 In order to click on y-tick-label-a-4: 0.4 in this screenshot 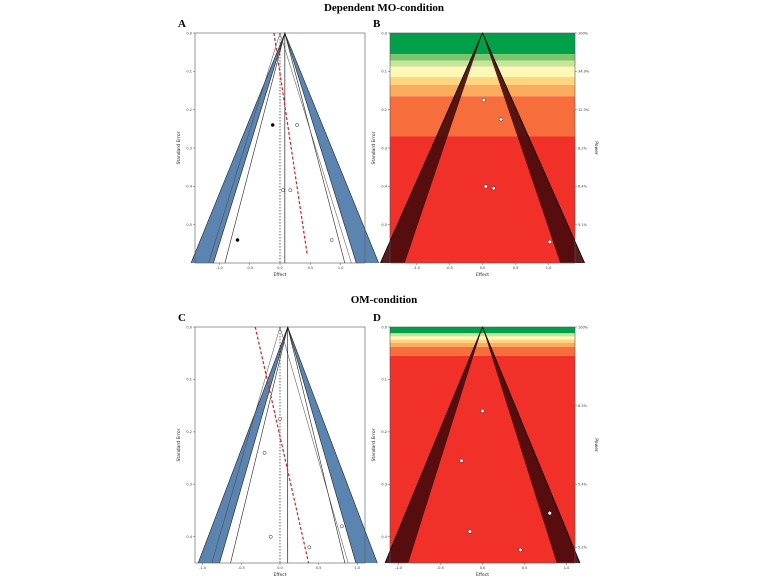, I will do `click(189, 187)`.